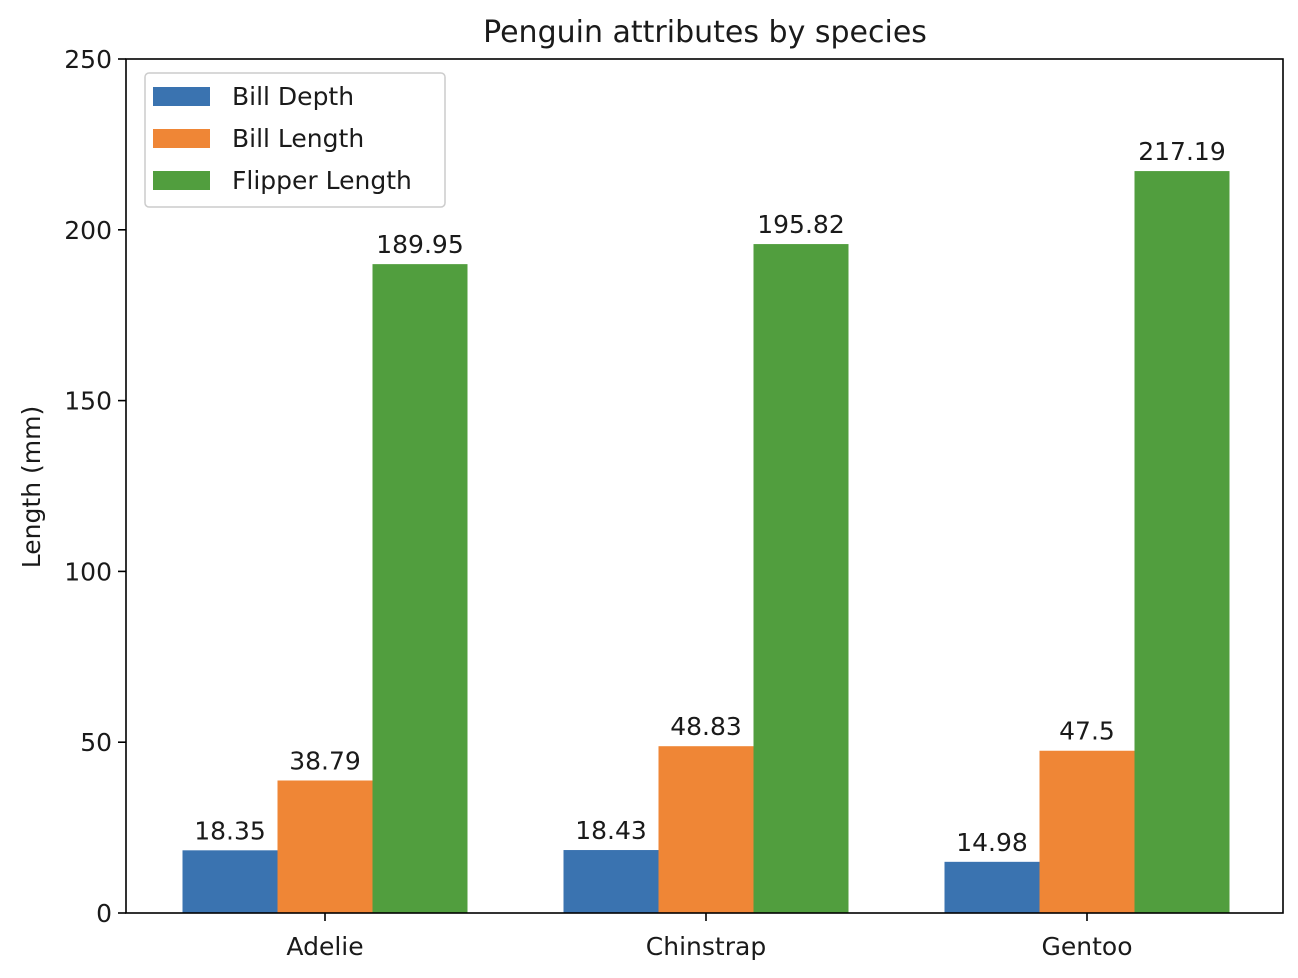 The width and height of the screenshot is (1298, 978). Describe the element at coordinates (293, 96) in the screenshot. I see `legend-label: Bill Depth` at that location.